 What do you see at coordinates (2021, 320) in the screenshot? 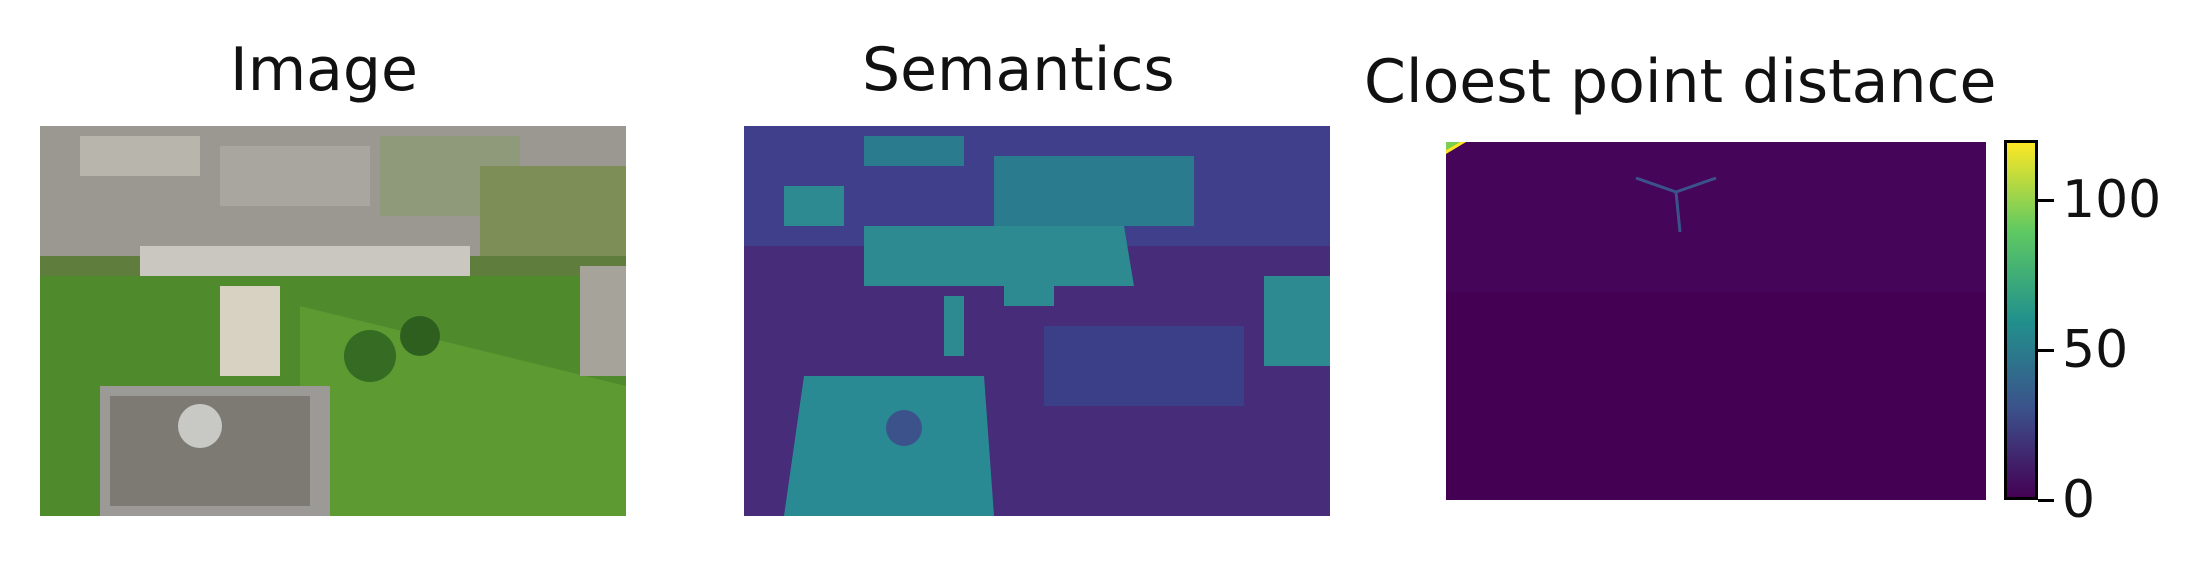
I see `colorbar` at bounding box center [2021, 320].